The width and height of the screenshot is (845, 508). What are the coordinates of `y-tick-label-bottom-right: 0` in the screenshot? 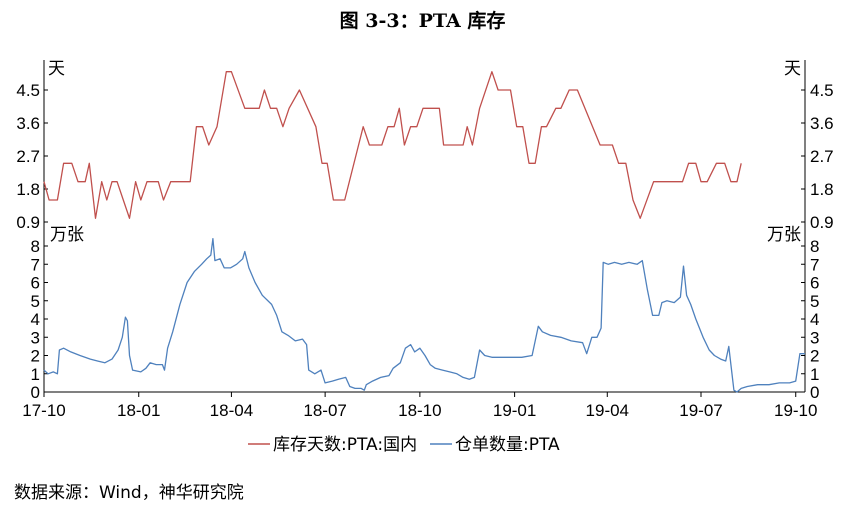 It's located at (814, 392).